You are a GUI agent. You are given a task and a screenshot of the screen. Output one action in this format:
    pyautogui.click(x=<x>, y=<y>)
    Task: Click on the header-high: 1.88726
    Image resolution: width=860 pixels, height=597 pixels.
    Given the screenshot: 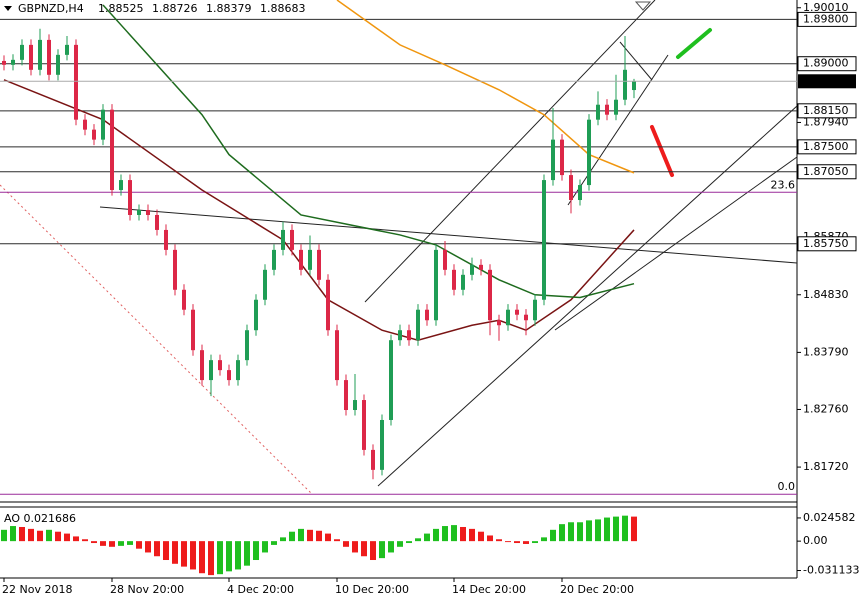 What is the action you would take?
    pyautogui.click(x=175, y=8)
    